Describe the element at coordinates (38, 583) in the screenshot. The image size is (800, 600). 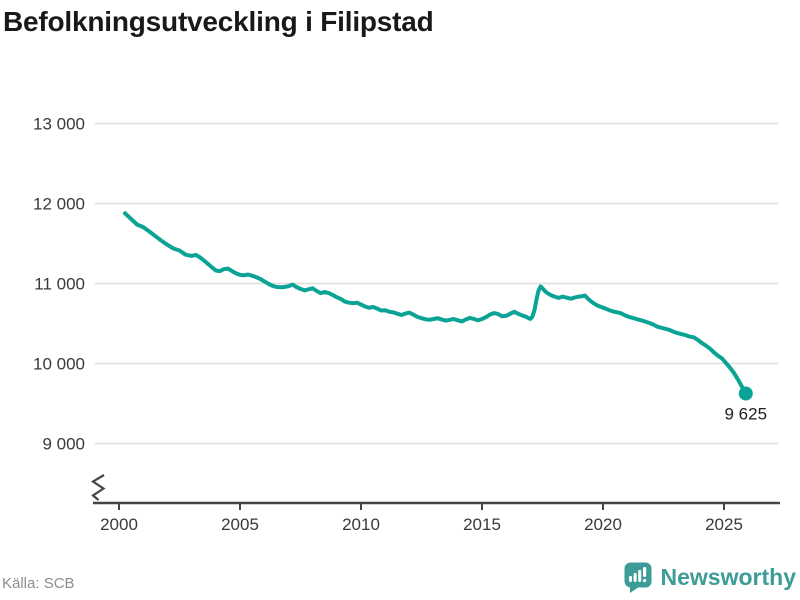
I see `source-label: Källa: SCB` at that location.